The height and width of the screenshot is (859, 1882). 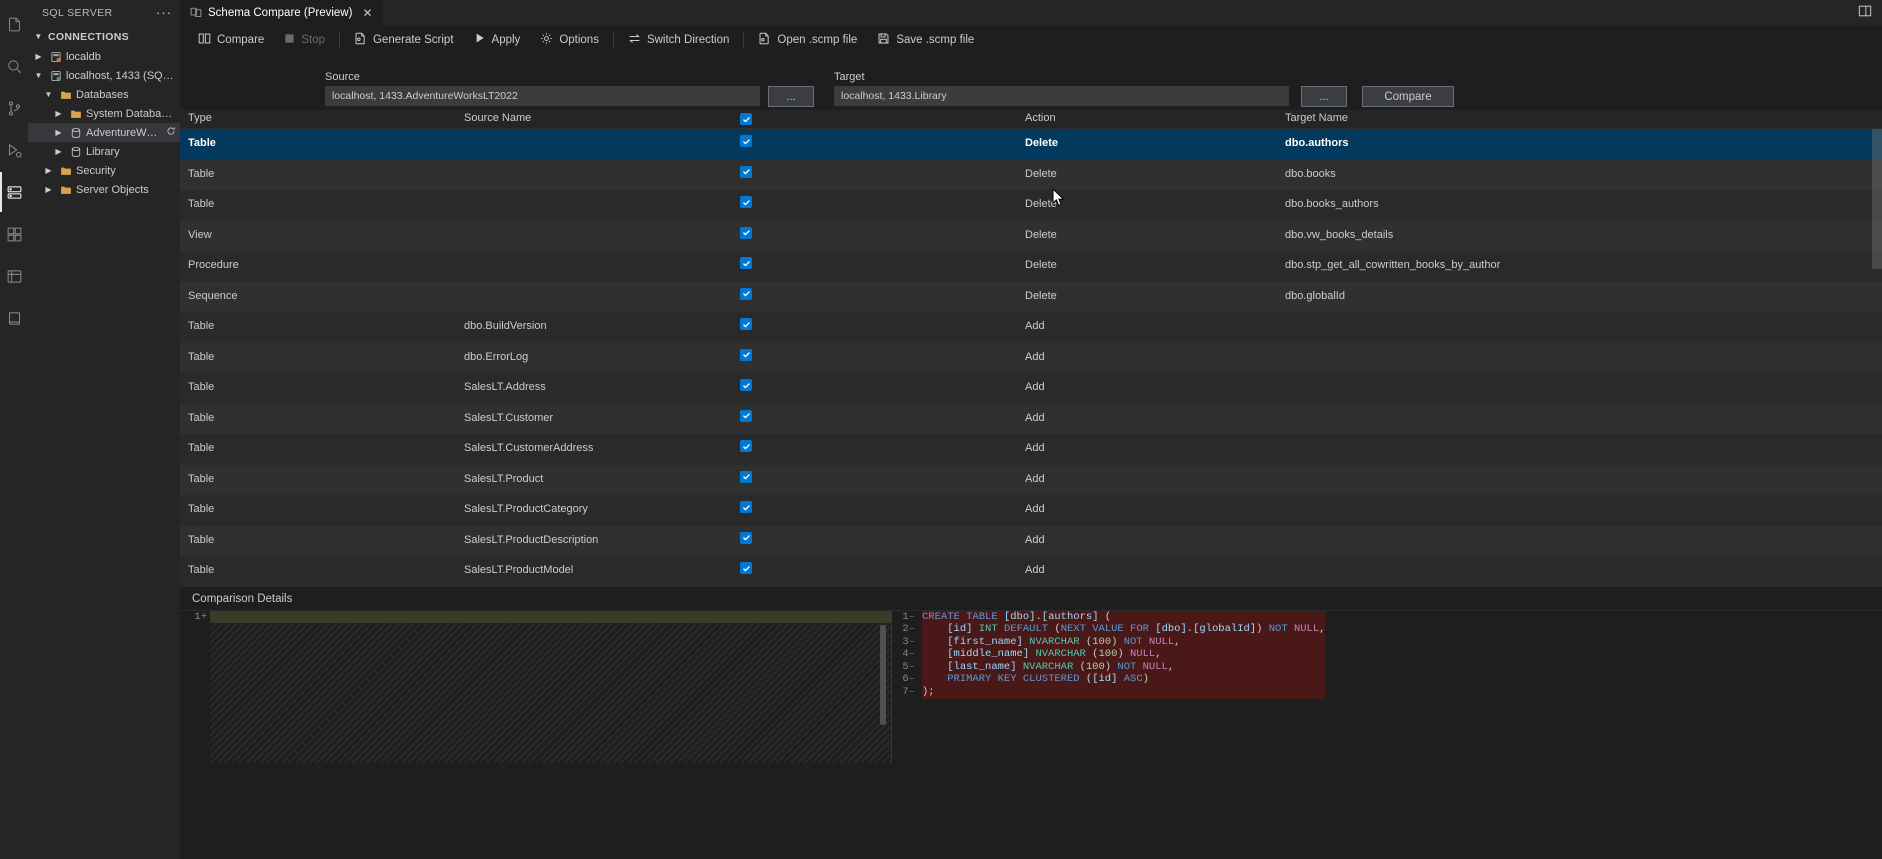 What do you see at coordinates (104, 56) in the screenshot?
I see `tree-item-localdb: ▶ localdb` at bounding box center [104, 56].